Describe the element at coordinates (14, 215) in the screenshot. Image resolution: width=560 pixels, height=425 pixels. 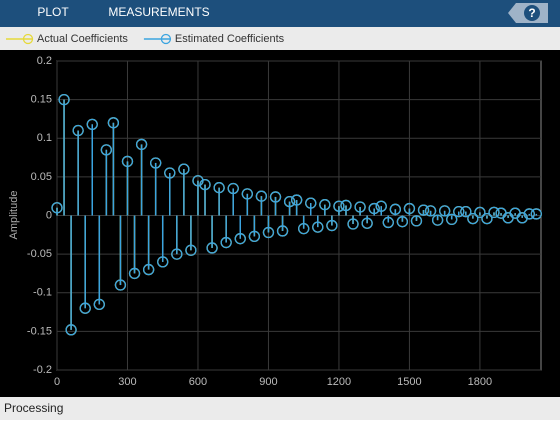
I see `y-axis-label: Amplitude` at that location.